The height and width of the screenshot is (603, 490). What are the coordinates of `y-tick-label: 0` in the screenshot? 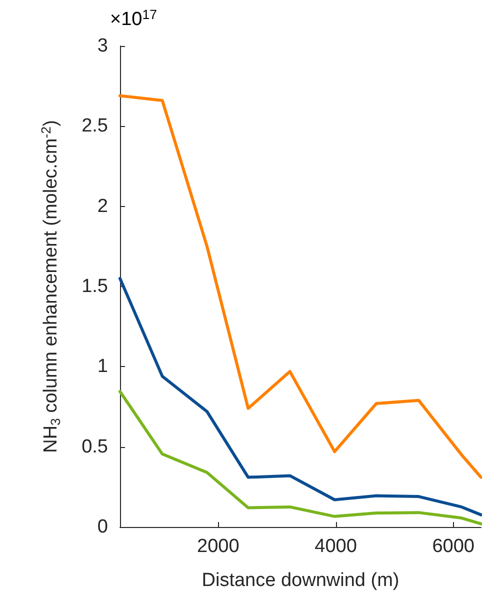 It's located at (102, 527).